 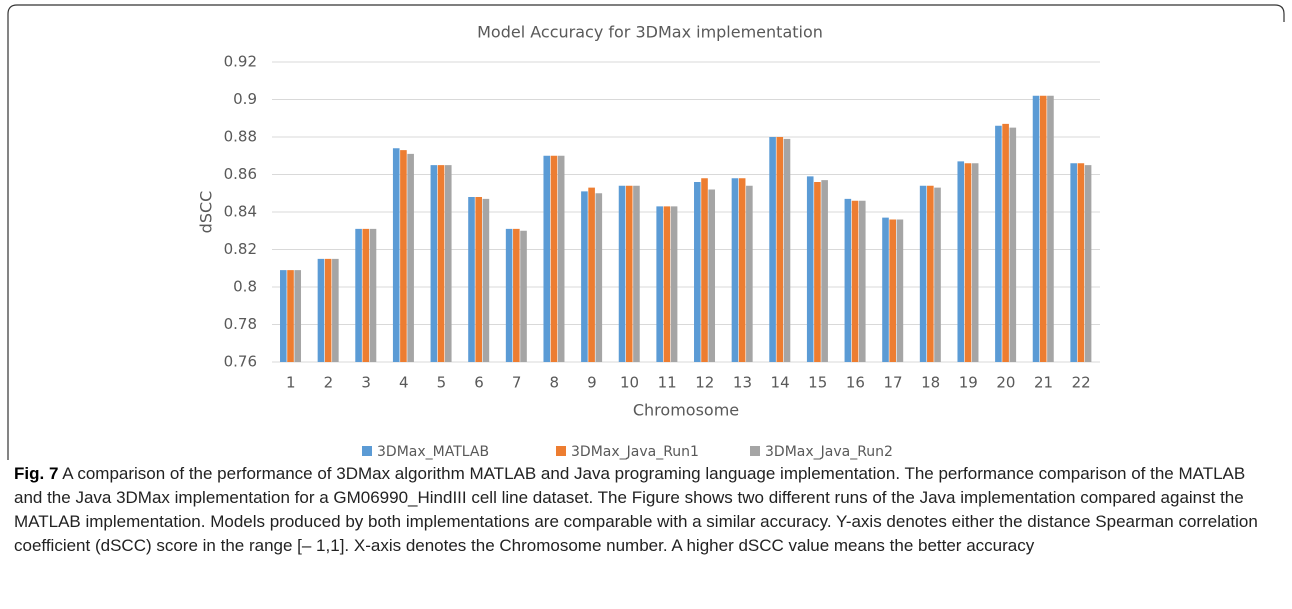 I want to click on x-tick-label: 10, so click(x=629, y=383).